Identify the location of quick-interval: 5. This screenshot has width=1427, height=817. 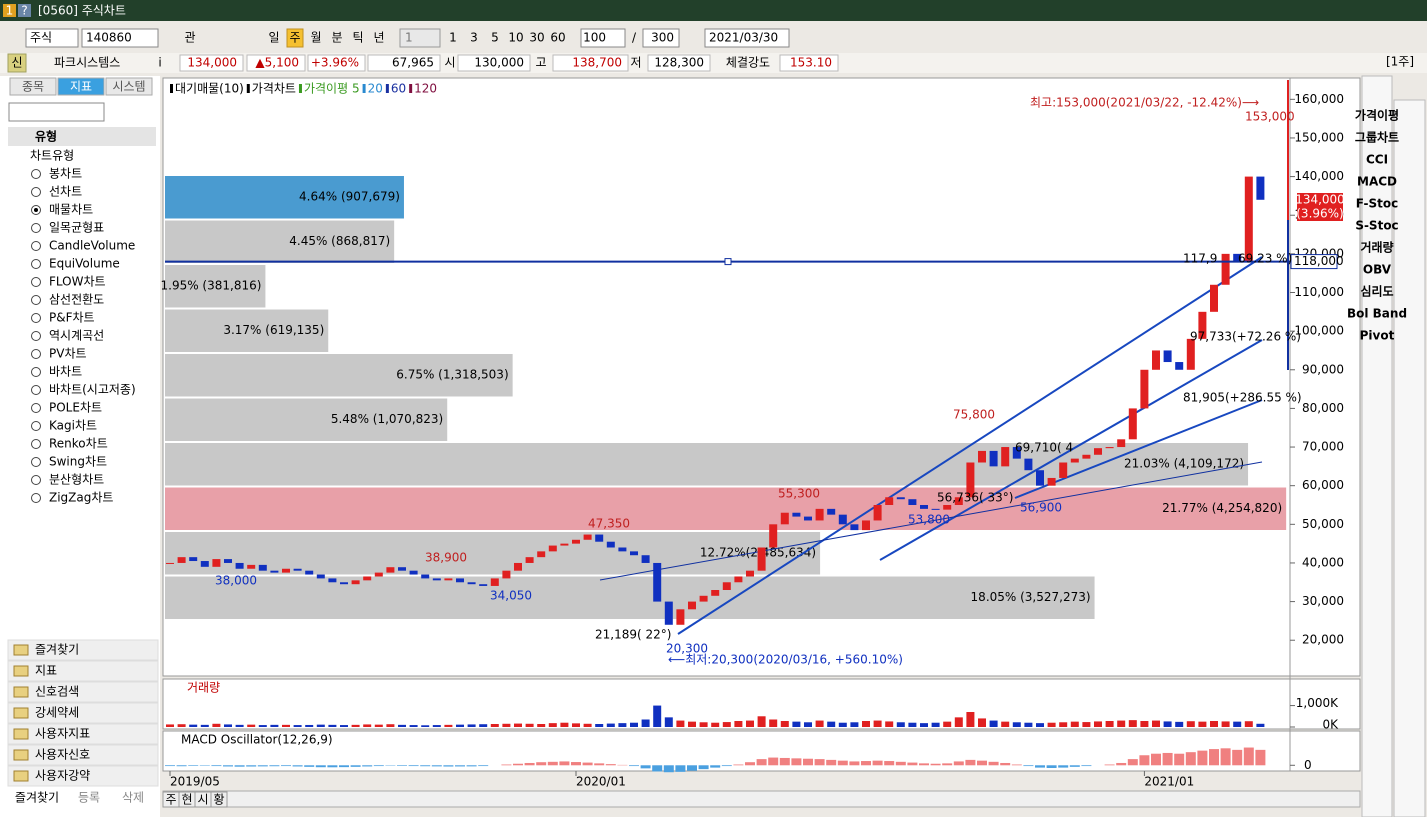
(495, 38).